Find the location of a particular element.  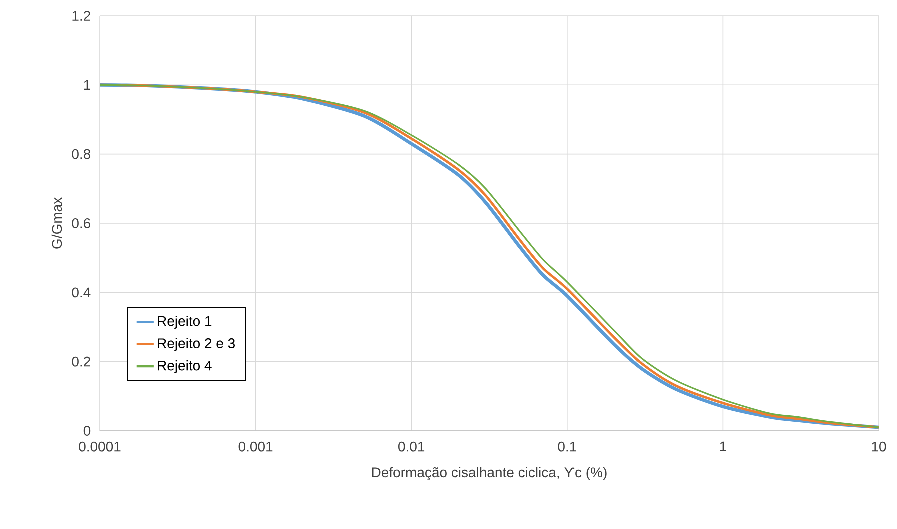

y-tick-label: 0.4 is located at coordinates (81, 293).